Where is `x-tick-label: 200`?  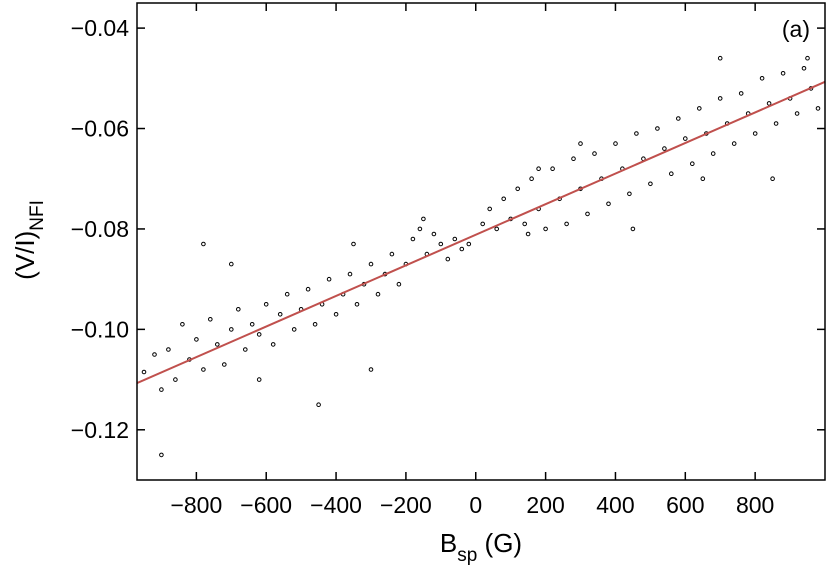
x-tick-label: 200 is located at coordinates (545, 505).